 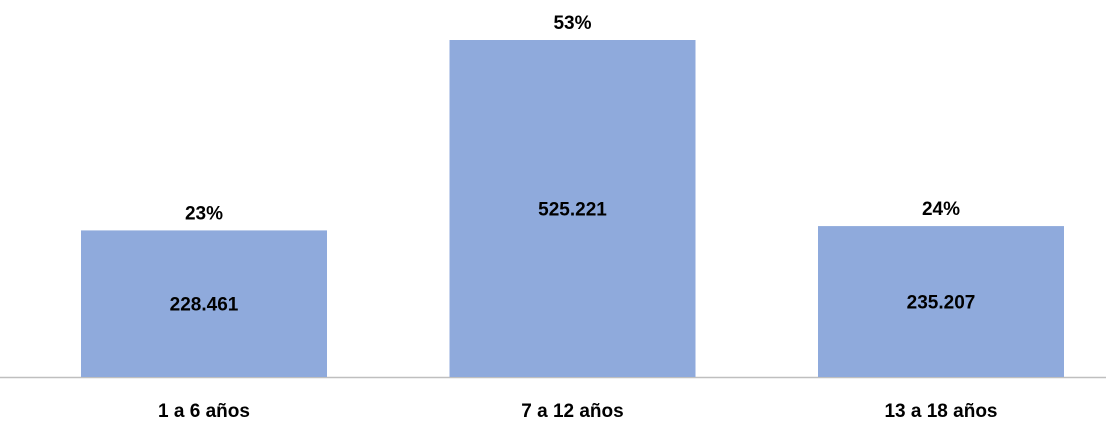 What do you see at coordinates (572, 23) in the screenshot?
I see `percent-label: 53%` at bounding box center [572, 23].